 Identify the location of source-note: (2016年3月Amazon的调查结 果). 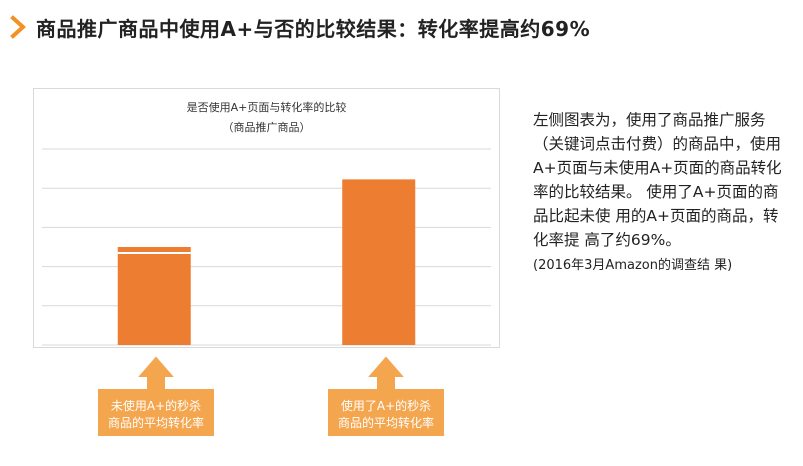
(633, 265).